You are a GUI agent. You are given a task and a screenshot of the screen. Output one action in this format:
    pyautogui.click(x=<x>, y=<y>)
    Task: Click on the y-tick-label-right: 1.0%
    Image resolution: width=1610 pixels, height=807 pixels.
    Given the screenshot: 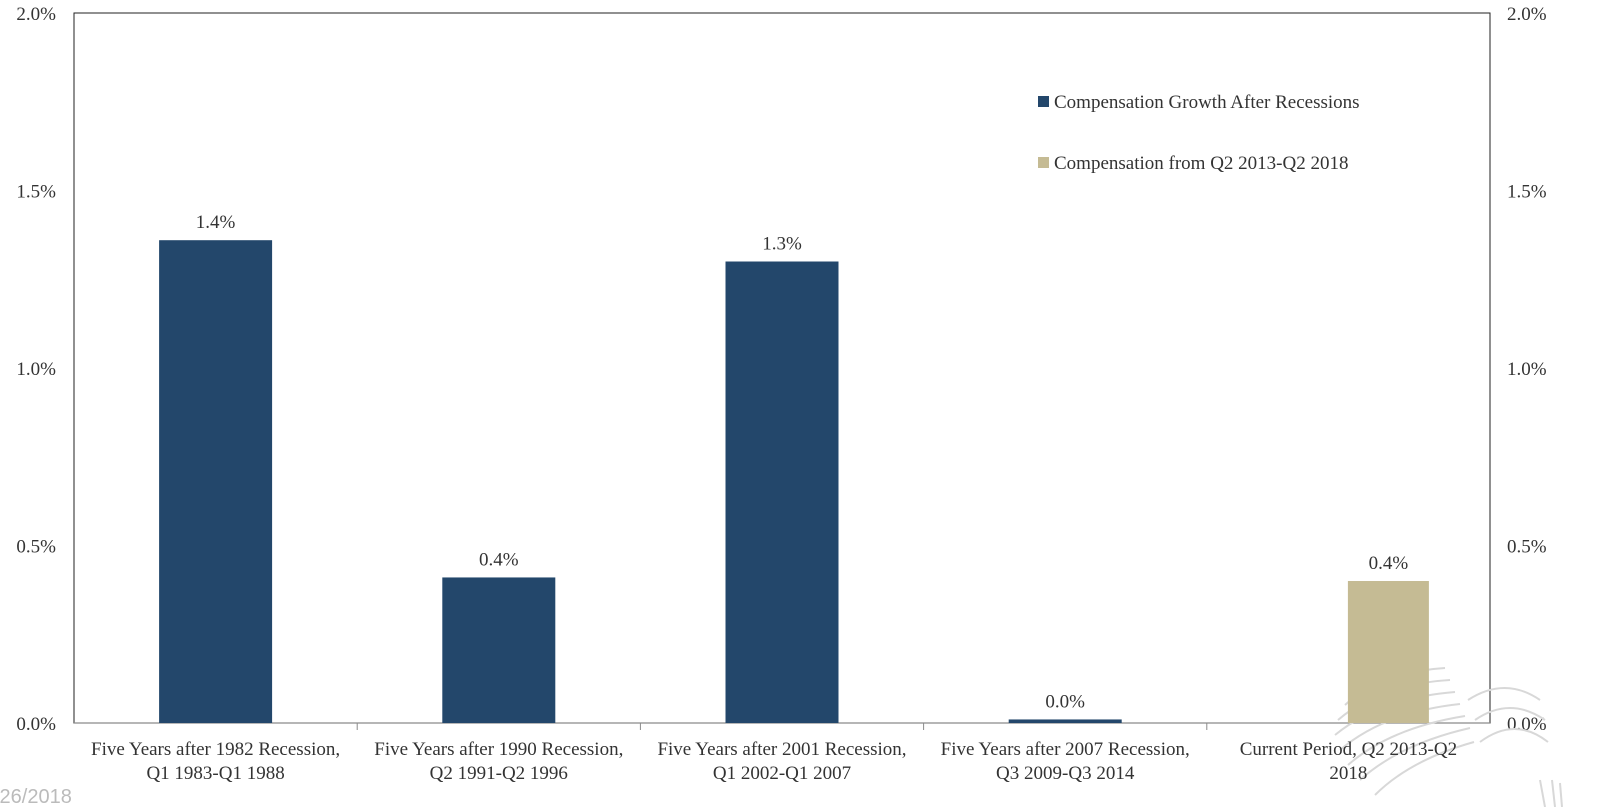 What is the action you would take?
    pyautogui.click(x=1527, y=369)
    